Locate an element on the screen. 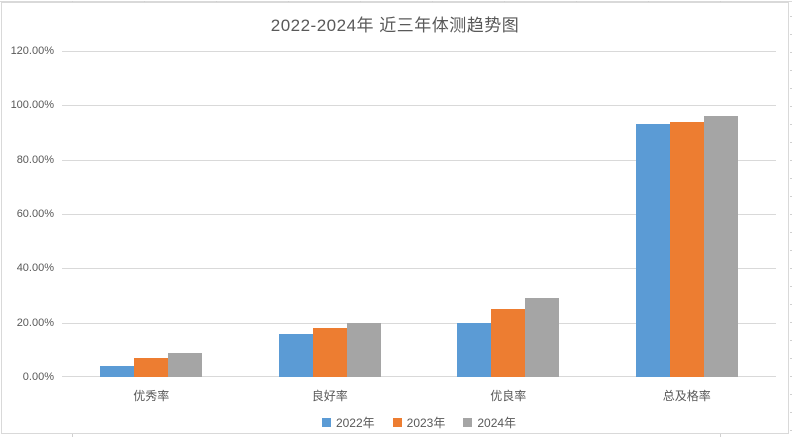 This screenshot has width=792, height=442. legend-item-2022年: 2022年 is located at coordinates (348, 422).